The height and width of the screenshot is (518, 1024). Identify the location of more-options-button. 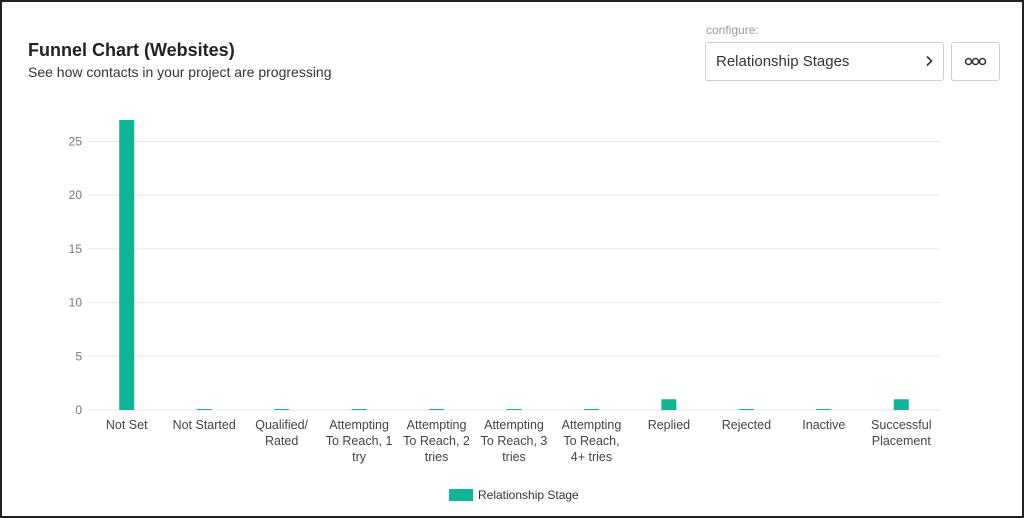
(975, 61).